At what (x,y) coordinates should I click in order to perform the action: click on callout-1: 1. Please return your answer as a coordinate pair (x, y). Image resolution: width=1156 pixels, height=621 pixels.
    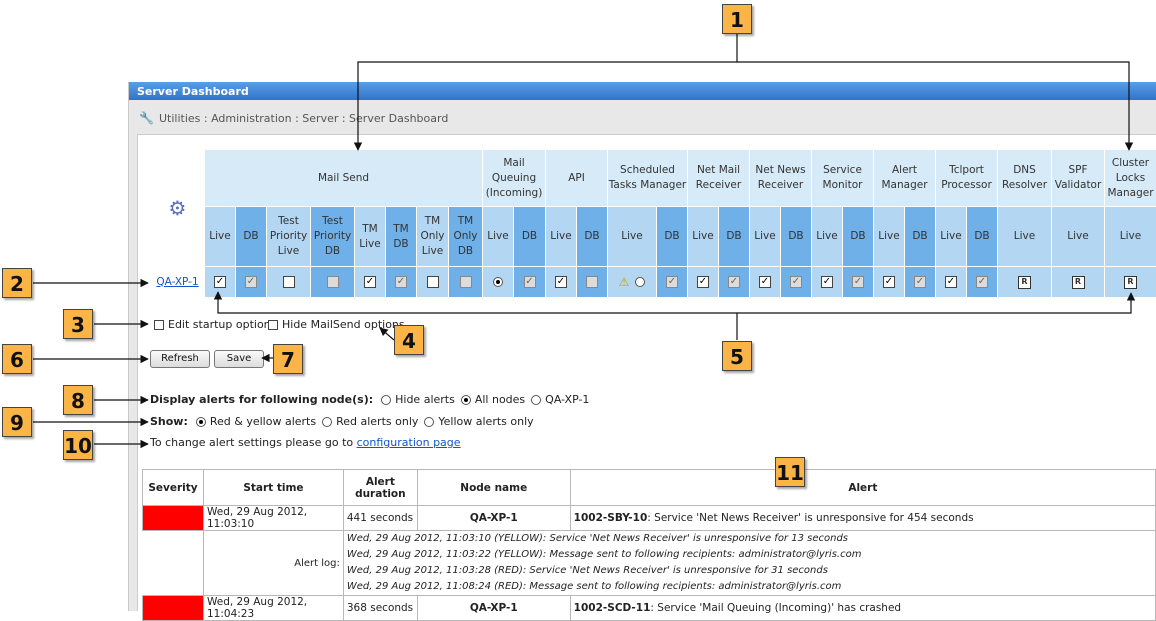
    Looking at the image, I should click on (737, 19).